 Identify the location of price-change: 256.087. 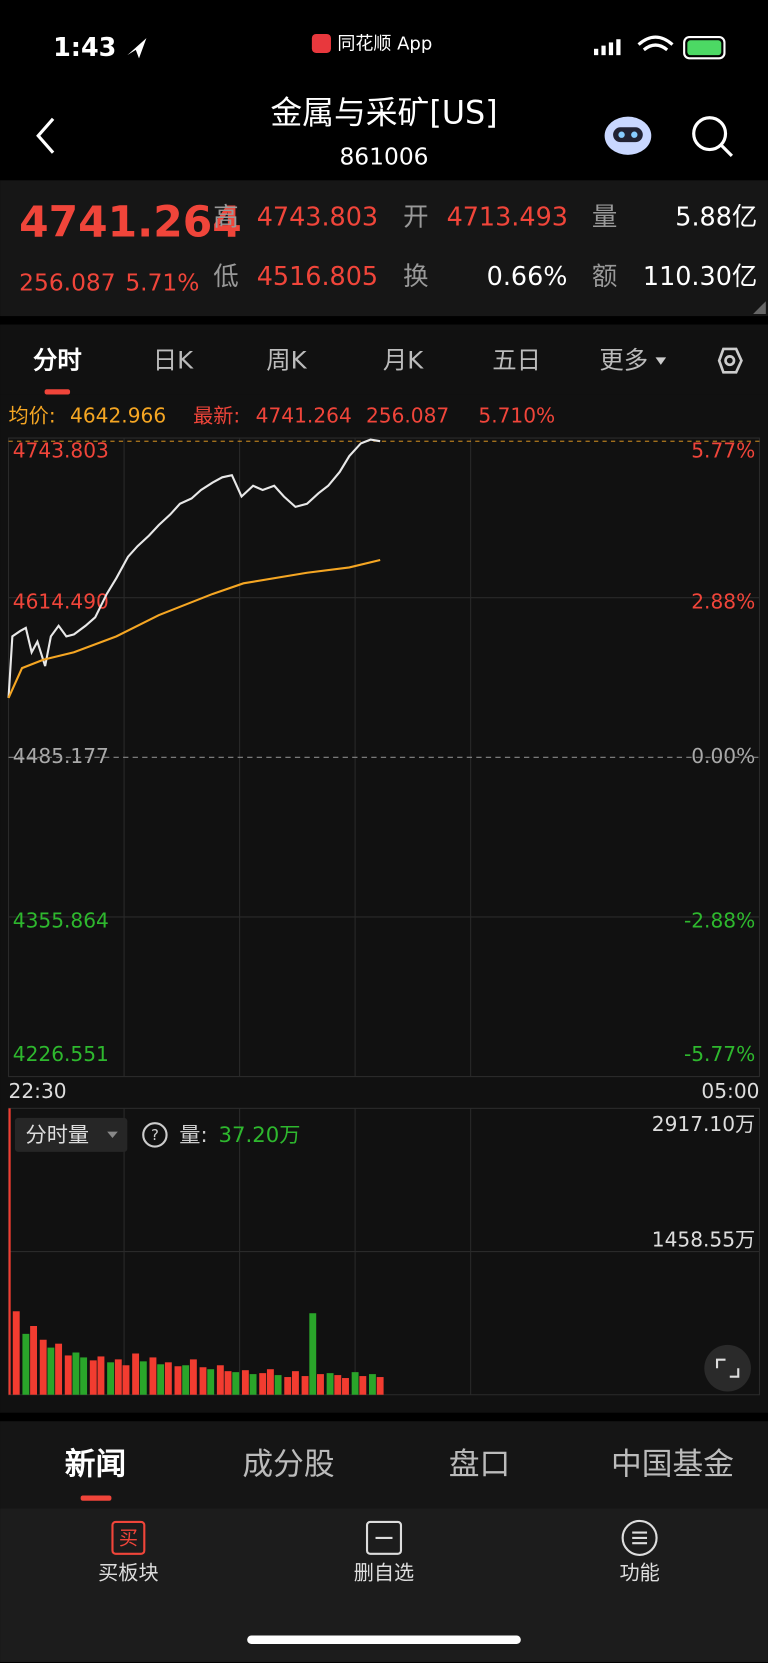
(67, 283).